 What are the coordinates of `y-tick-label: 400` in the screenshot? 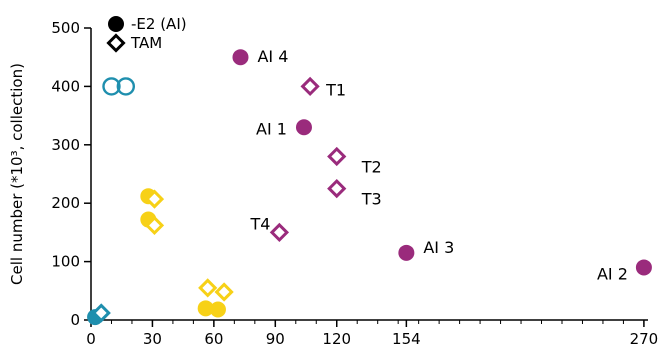 It's located at (65, 86).